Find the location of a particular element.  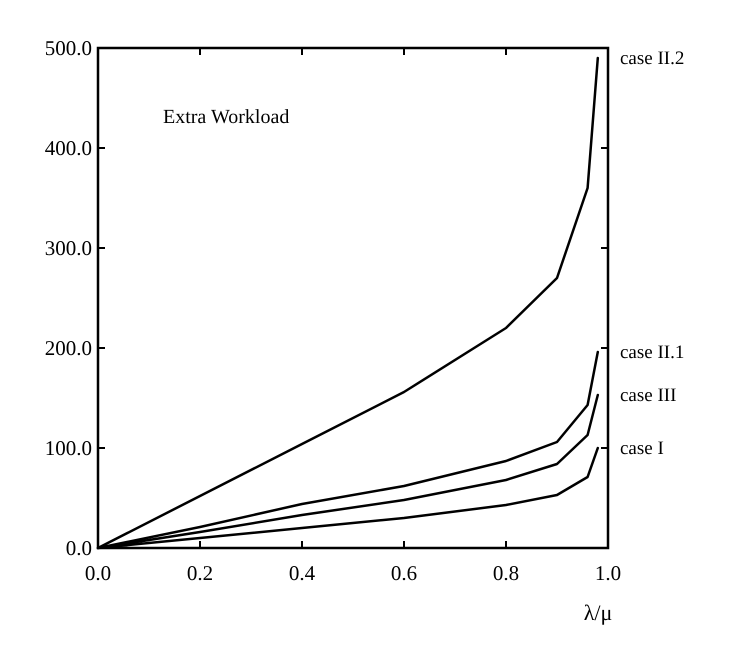

x-tick-label: 0.2 is located at coordinates (200, 573).